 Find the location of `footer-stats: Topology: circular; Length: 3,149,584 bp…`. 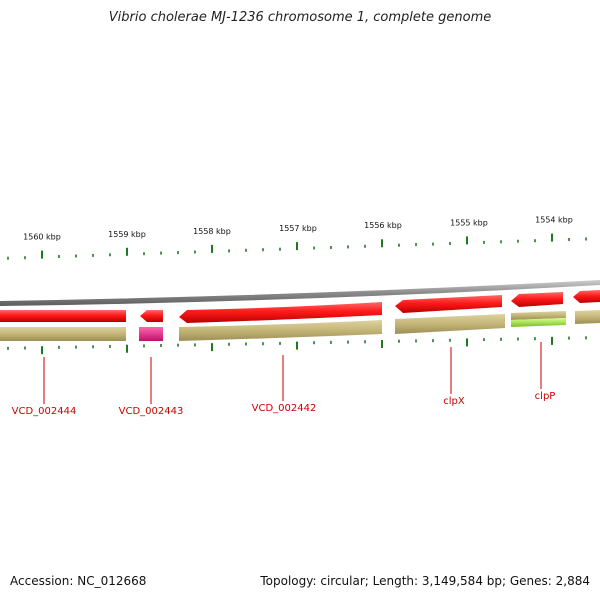

footer-stats: Topology: circular; Length: 3,149,584 bp… is located at coordinates (425, 581).